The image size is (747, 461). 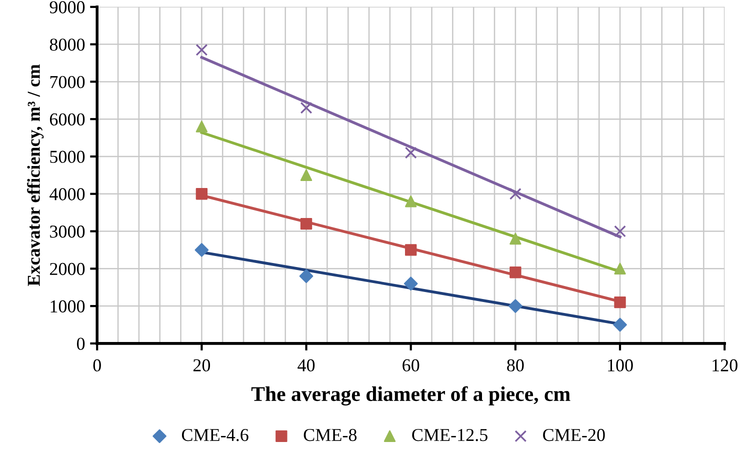 I want to click on y-tick-label: 0, so click(x=80, y=344).